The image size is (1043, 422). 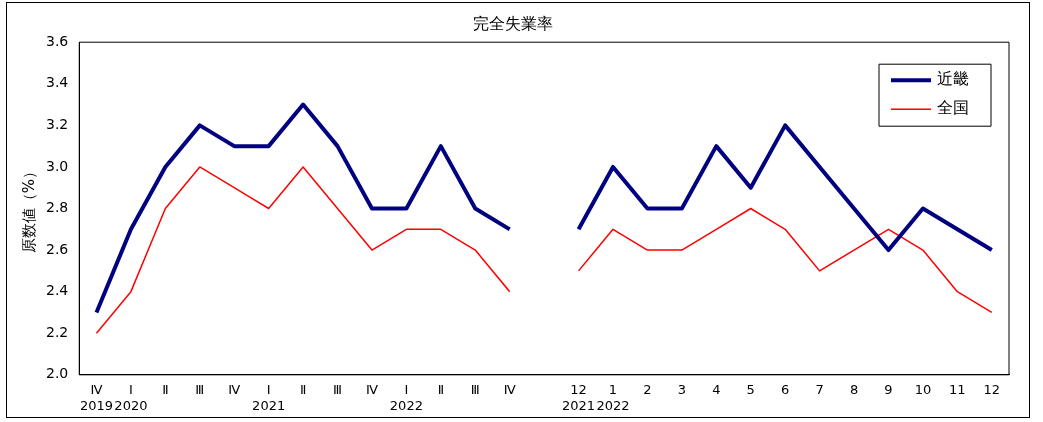 I want to click on y-tick-label: 3.0, so click(x=57, y=165).